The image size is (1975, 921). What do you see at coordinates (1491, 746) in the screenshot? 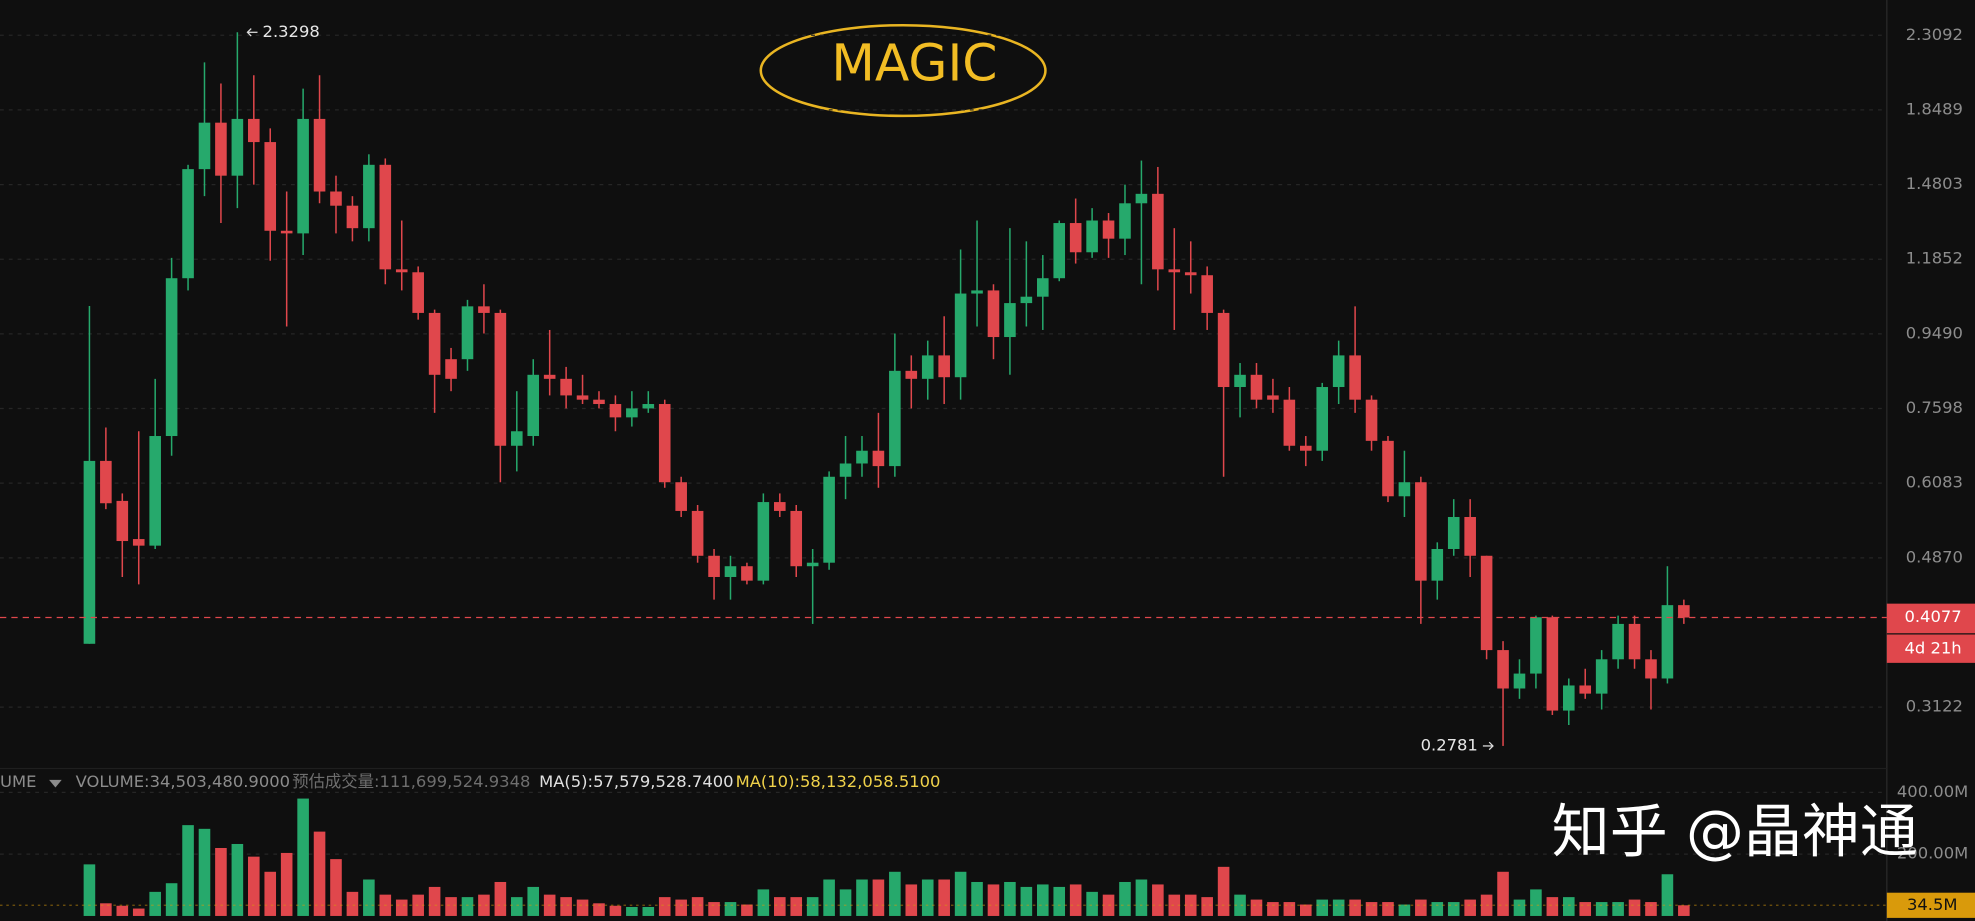
I see `arrow-head` at bounding box center [1491, 746].